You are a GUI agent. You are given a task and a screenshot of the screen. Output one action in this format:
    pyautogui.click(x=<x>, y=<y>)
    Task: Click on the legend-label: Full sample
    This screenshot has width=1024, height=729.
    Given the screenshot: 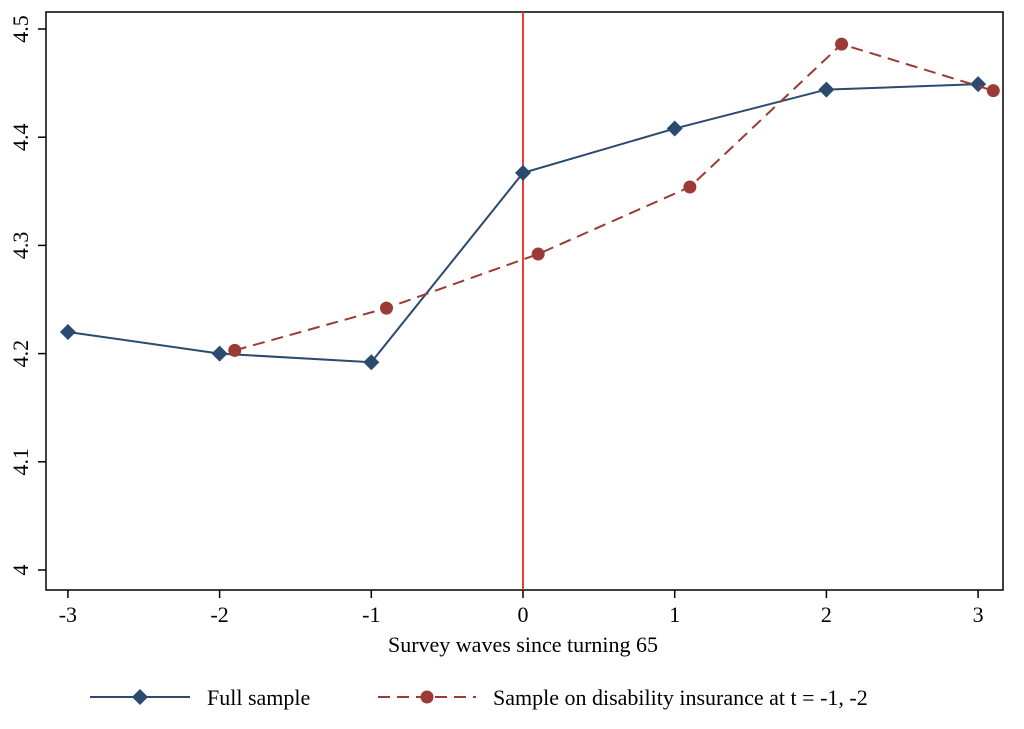 What is the action you would take?
    pyautogui.click(x=258, y=697)
    